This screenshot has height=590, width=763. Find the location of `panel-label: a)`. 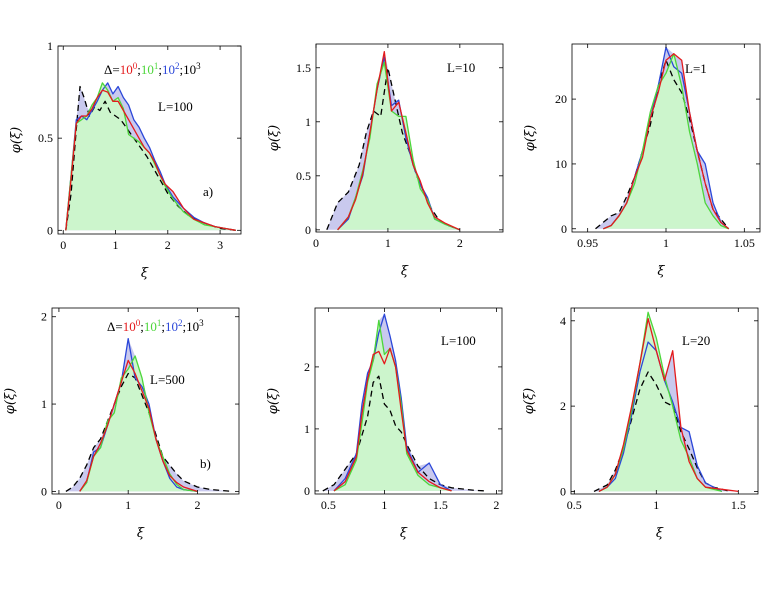

panel-label: a) is located at coordinates (208, 191).